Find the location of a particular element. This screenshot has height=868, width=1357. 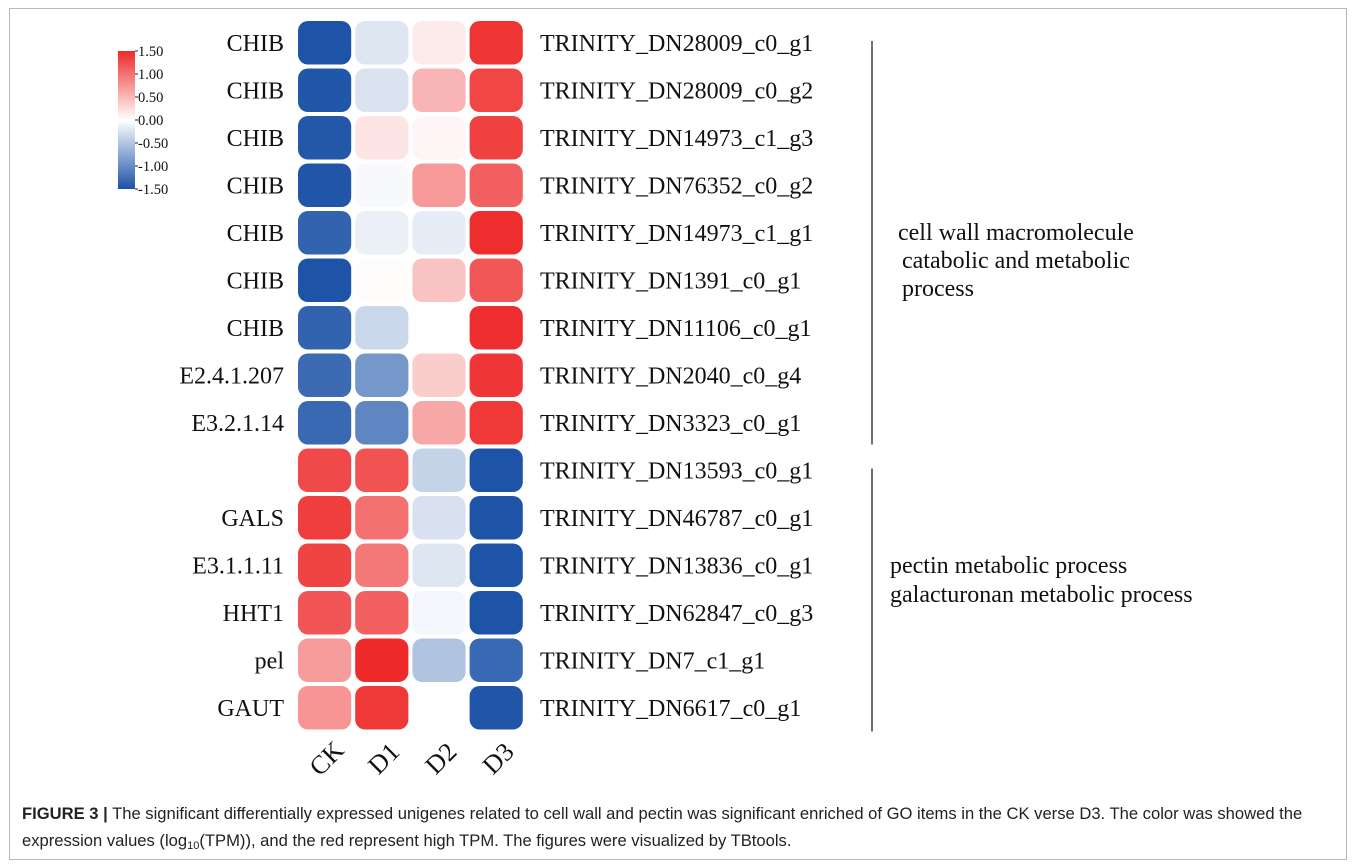

legend-color-bar is located at coordinates (126, 120).